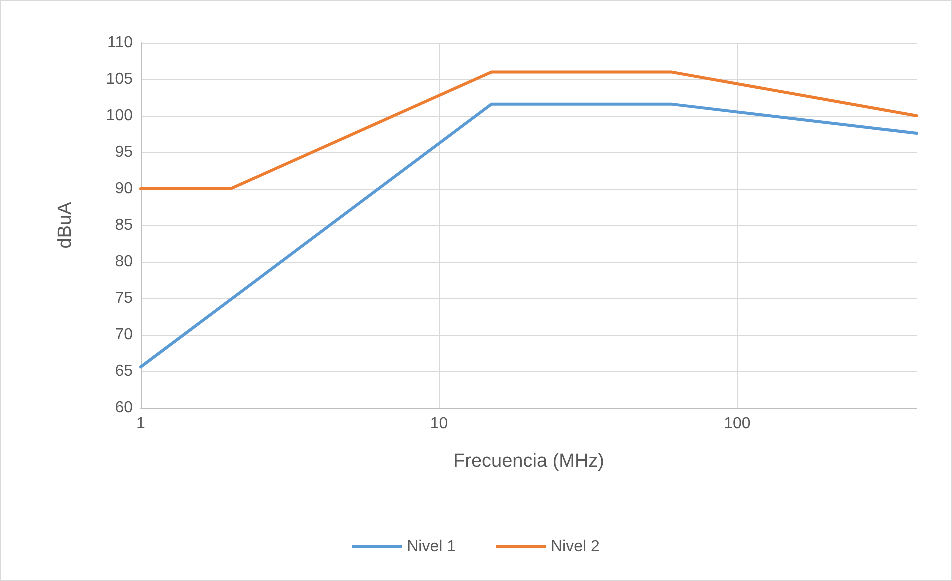  Describe the element at coordinates (124, 371) in the screenshot. I see `y-tick-label: 65` at that location.